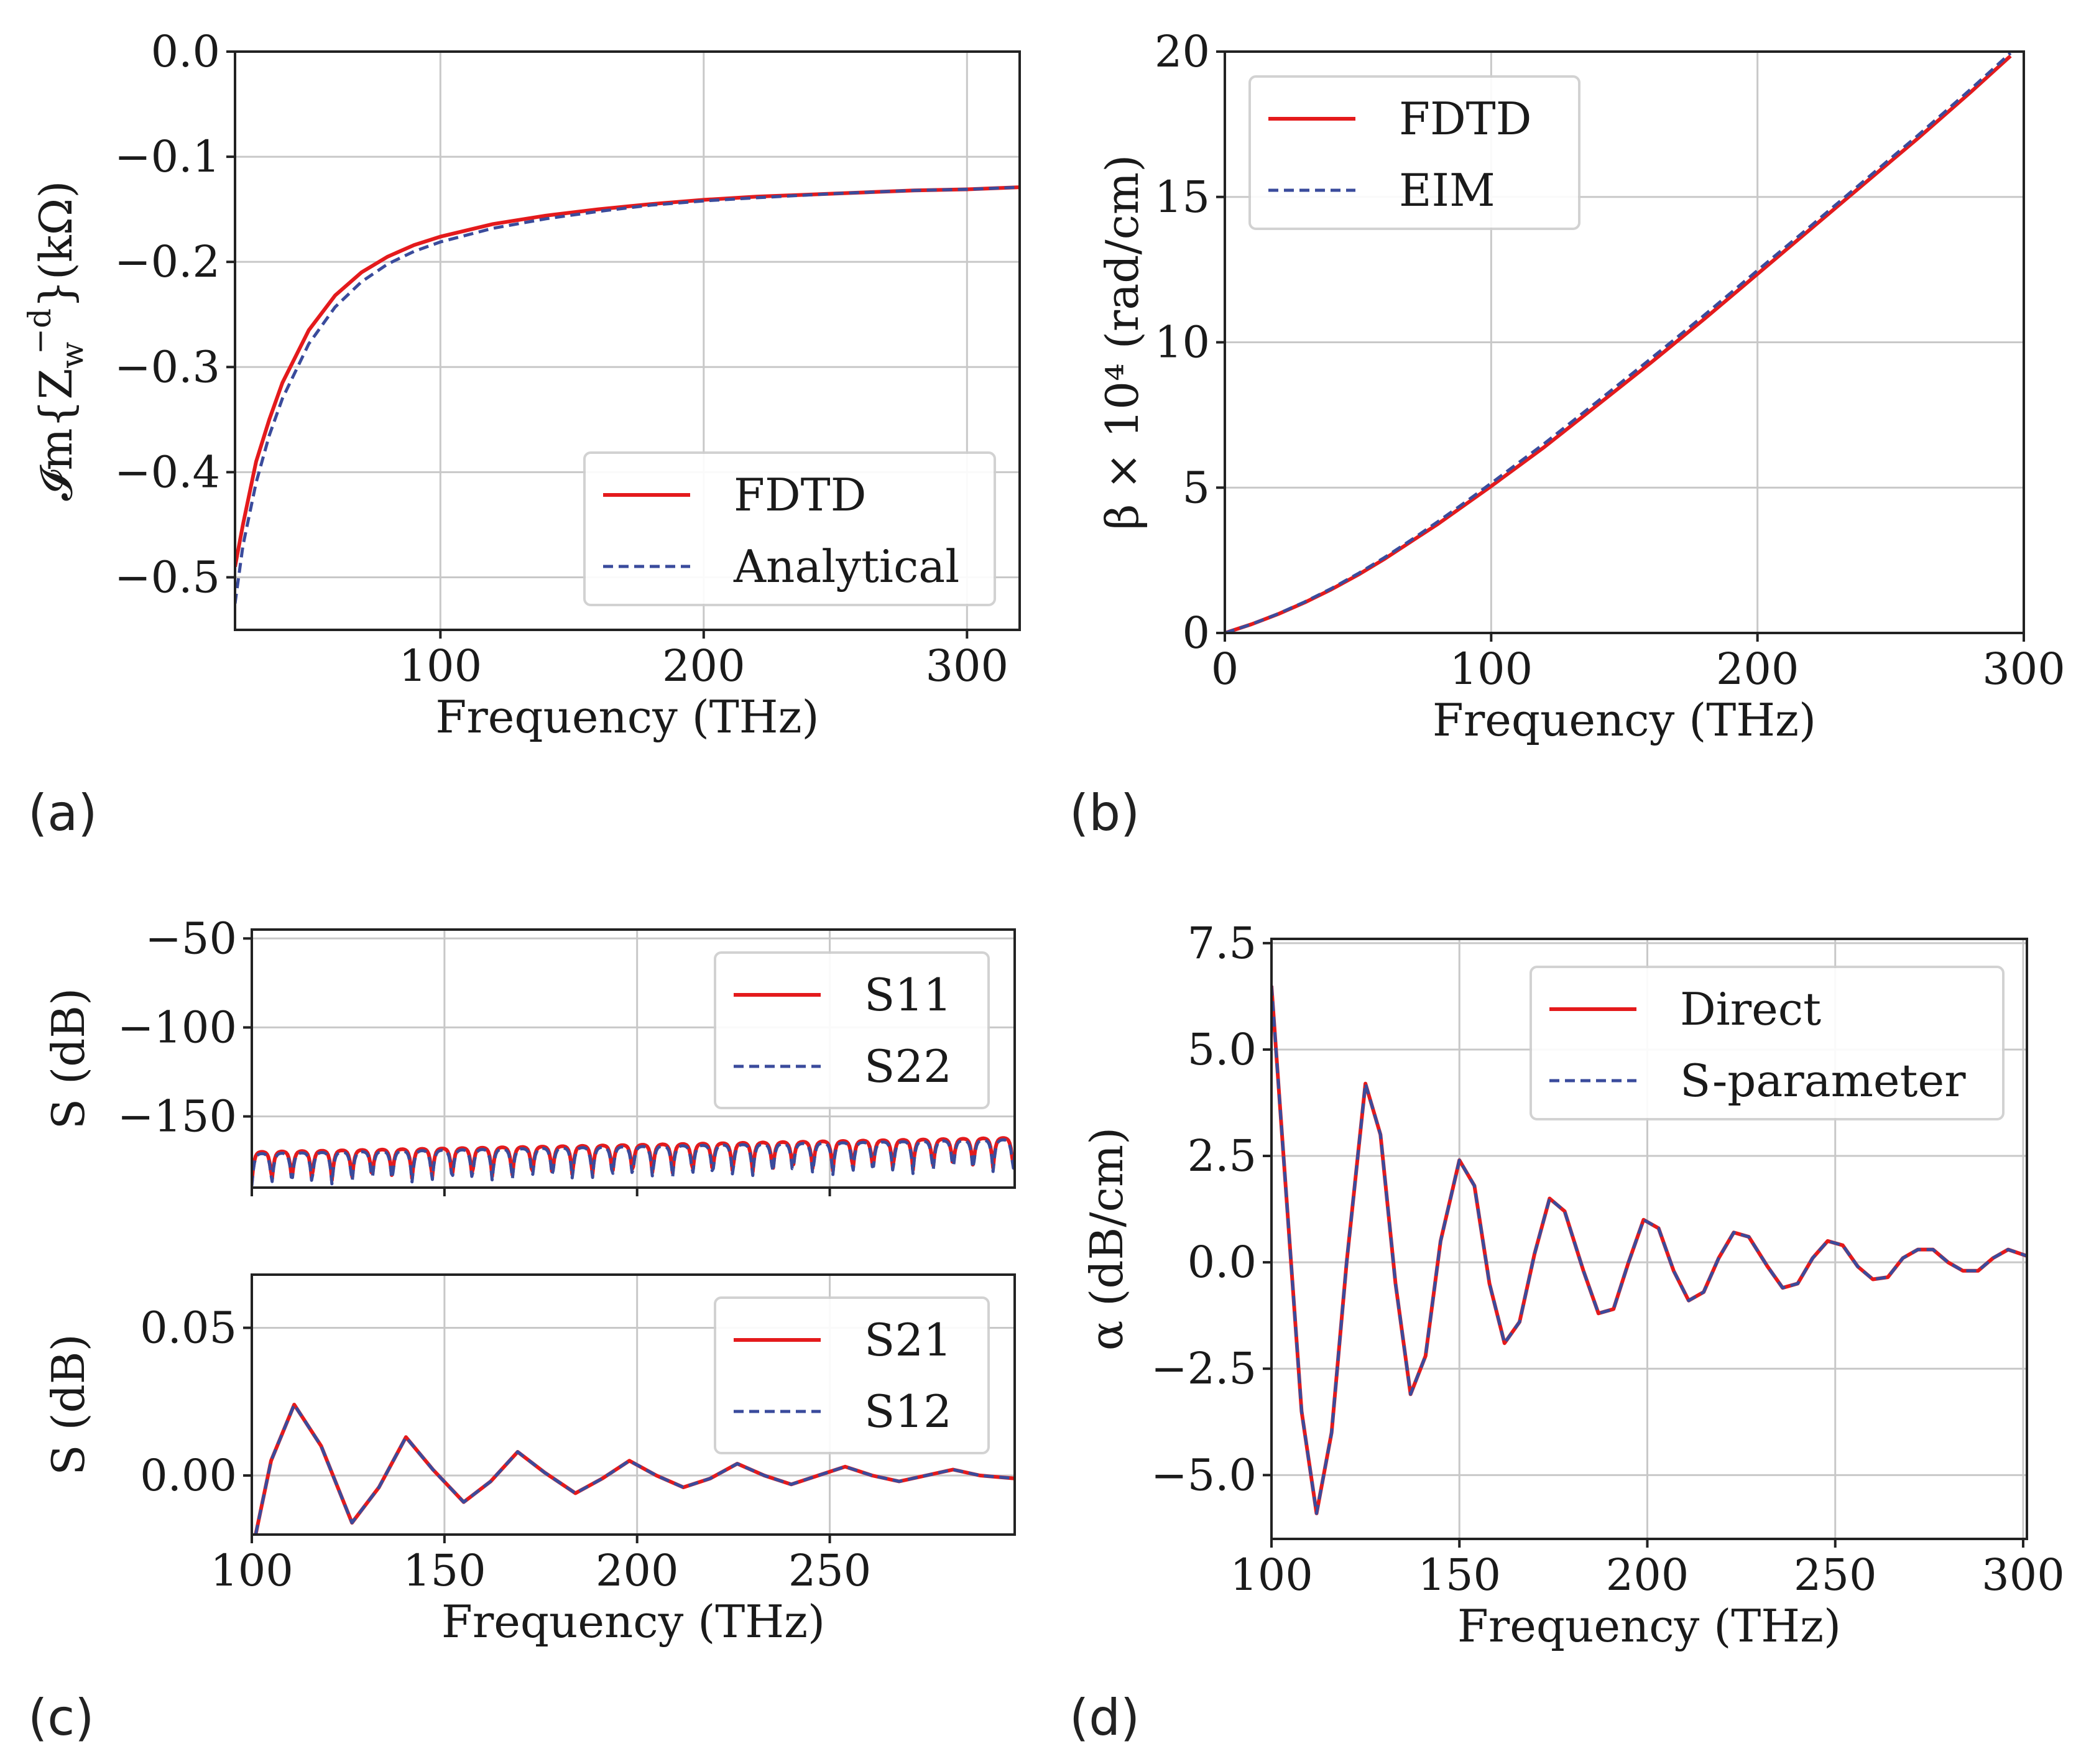 The height and width of the screenshot is (1764, 2081). Describe the element at coordinates (908, 1340) in the screenshot. I see `legend-label: S21` at that location.